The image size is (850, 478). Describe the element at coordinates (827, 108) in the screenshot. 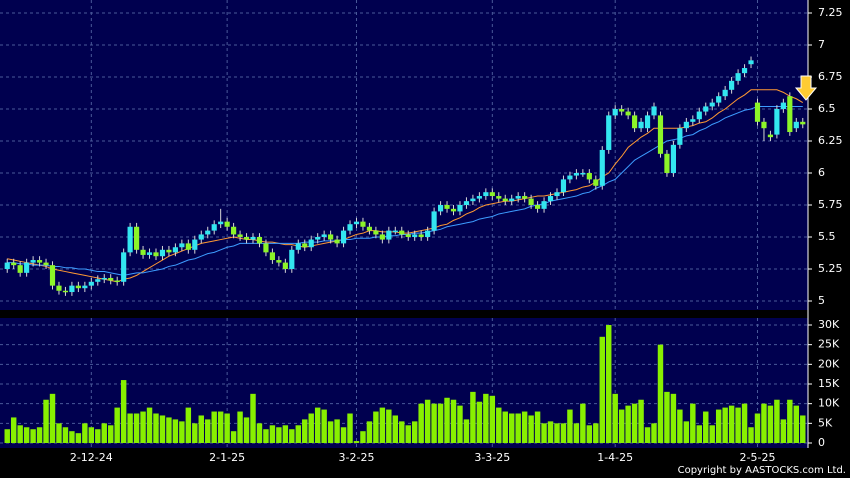

I see `y-tick-label: 6.5` at that location.